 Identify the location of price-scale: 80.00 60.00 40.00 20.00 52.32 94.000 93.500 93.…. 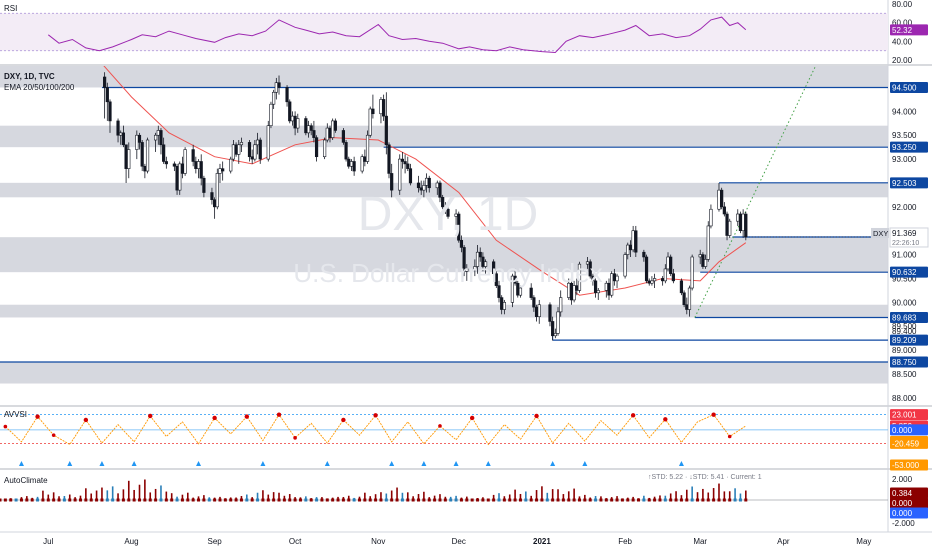
(900, 264).